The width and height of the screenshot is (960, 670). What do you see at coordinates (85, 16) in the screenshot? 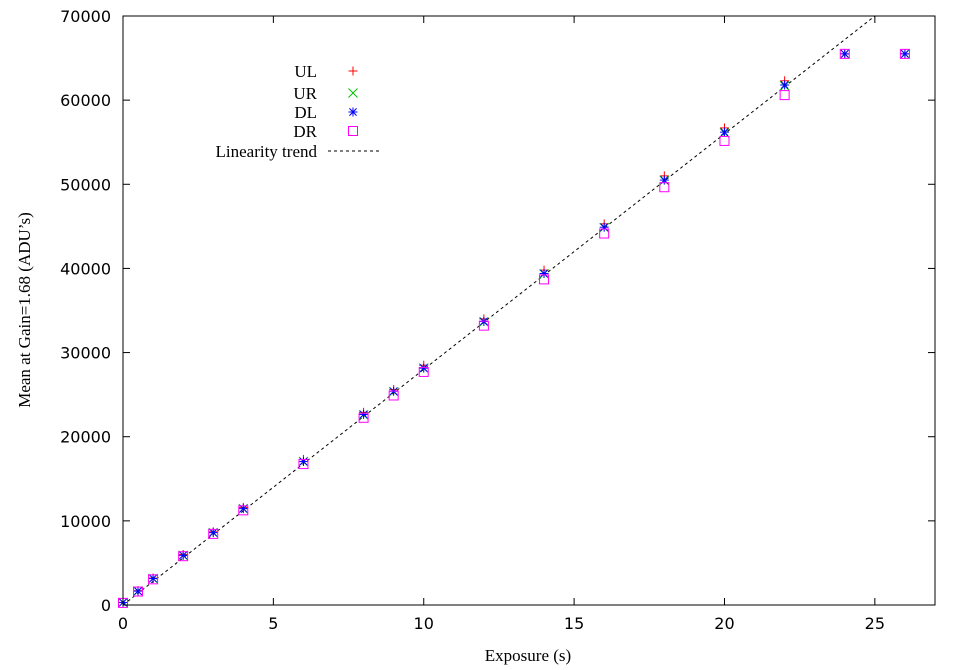
I see `y-tick-label: 70000` at bounding box center [85, 16].